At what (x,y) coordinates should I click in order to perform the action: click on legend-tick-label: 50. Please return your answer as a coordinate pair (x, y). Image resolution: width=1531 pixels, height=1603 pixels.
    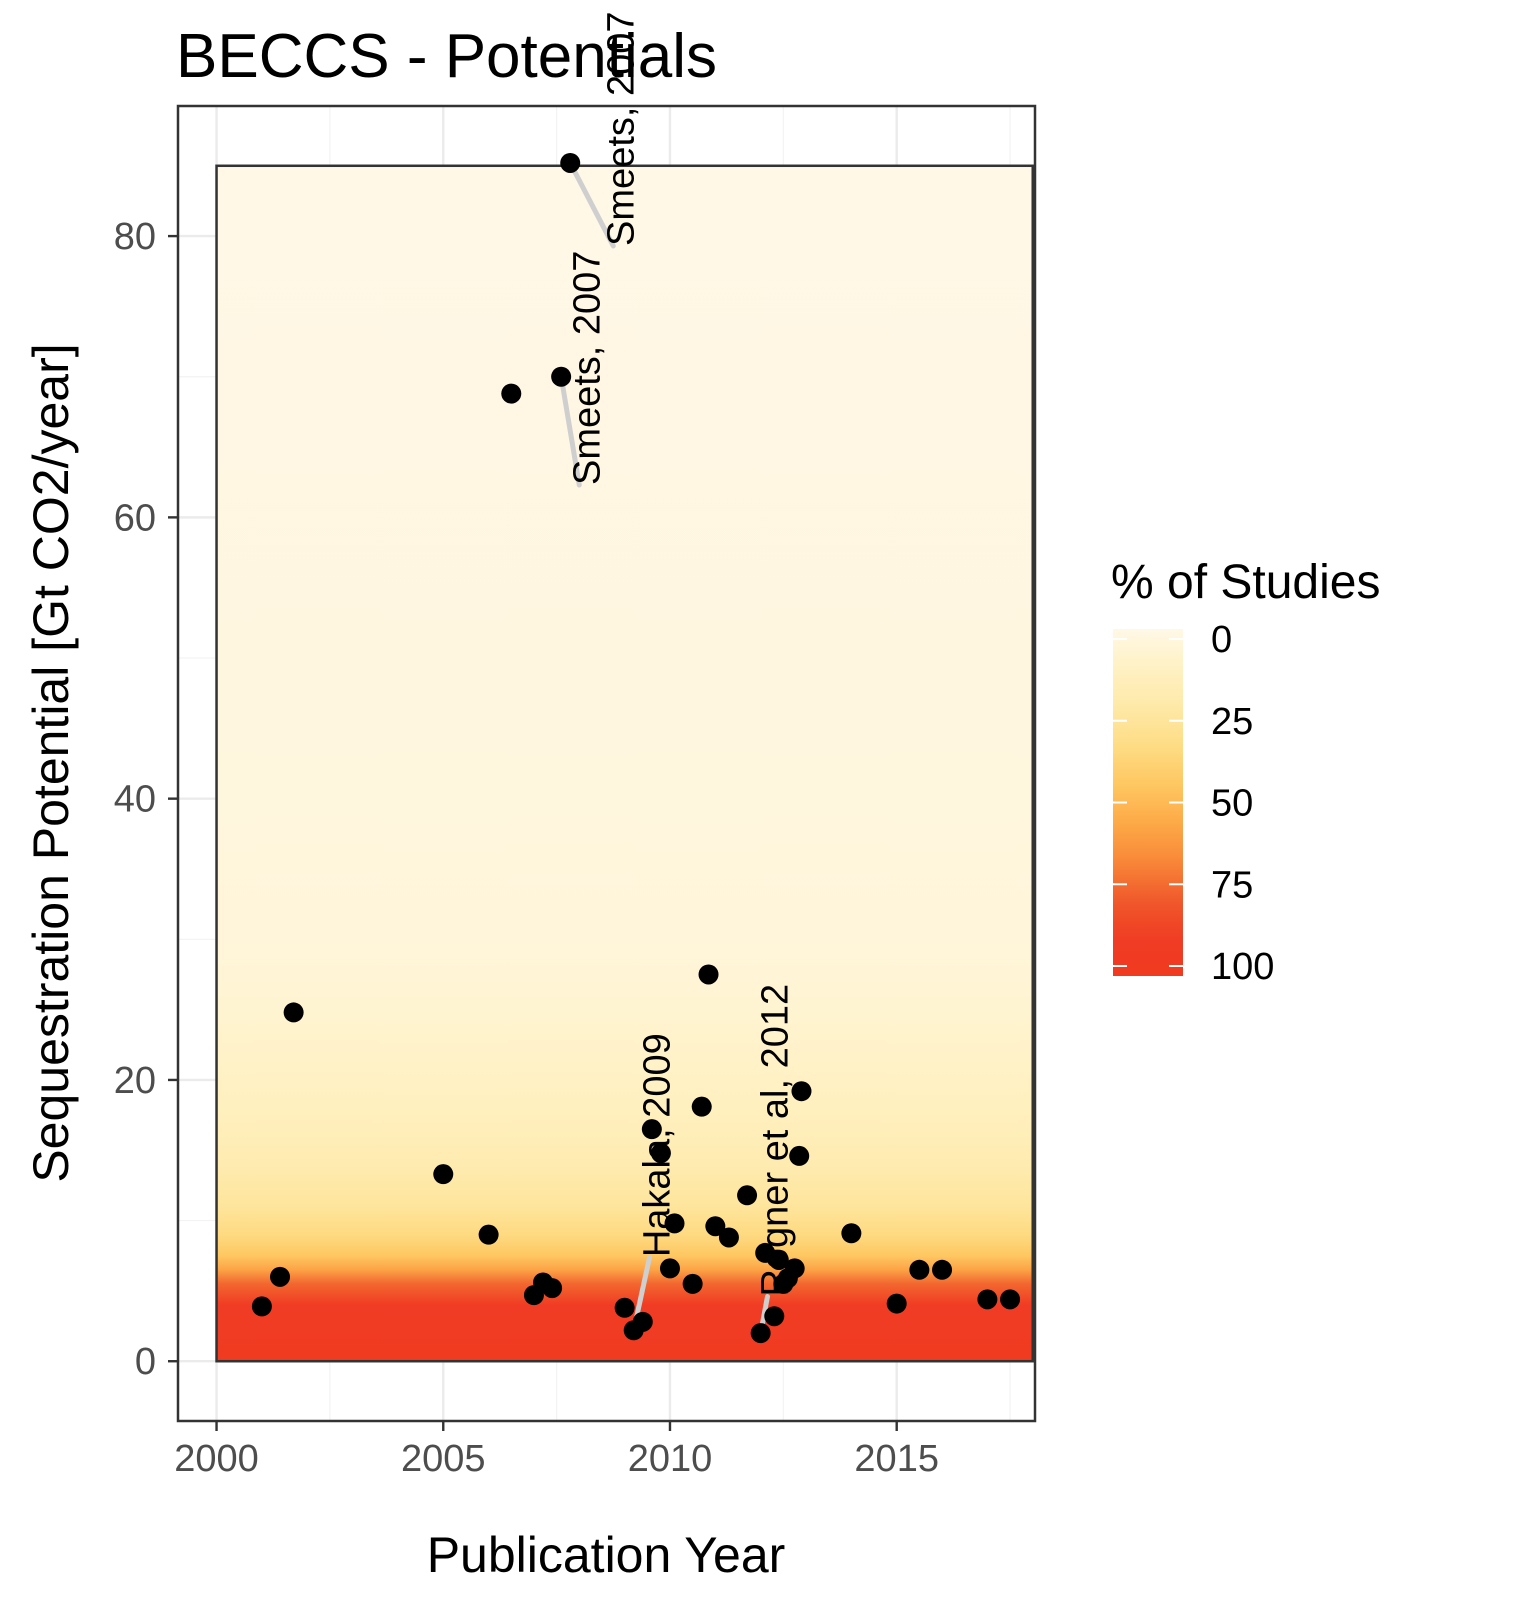
    Looking at the image, I should click on (1232, 804).